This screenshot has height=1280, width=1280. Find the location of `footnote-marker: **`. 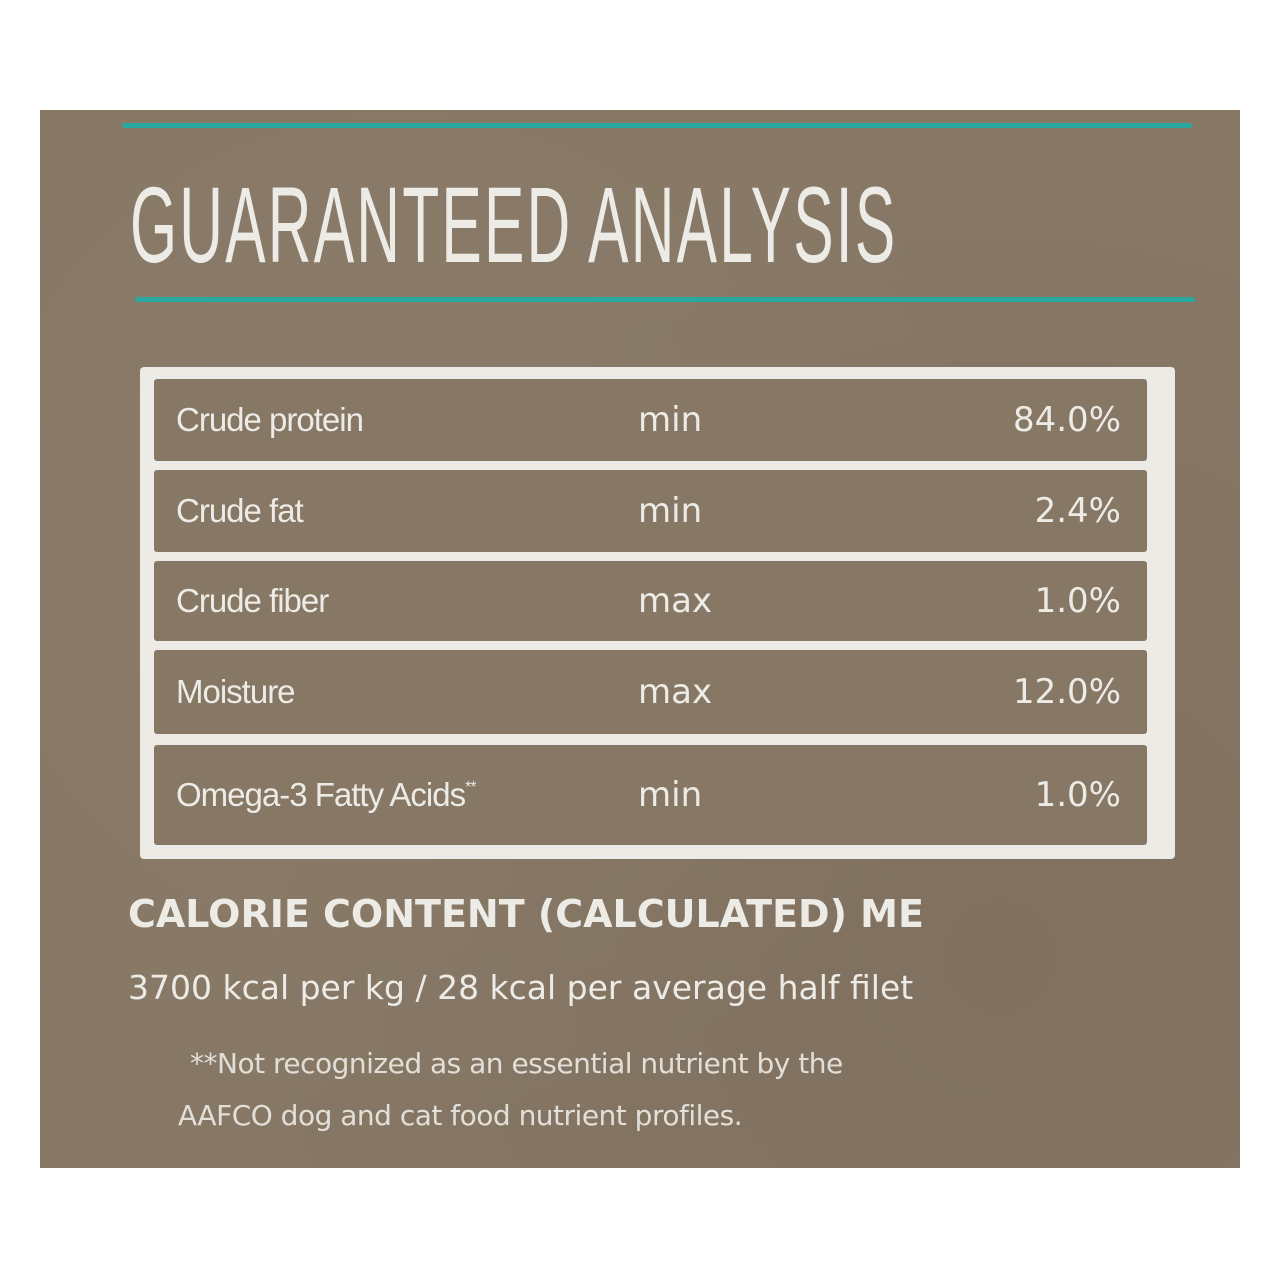

footnote-marker: ** is located at coordinates (470, 787).